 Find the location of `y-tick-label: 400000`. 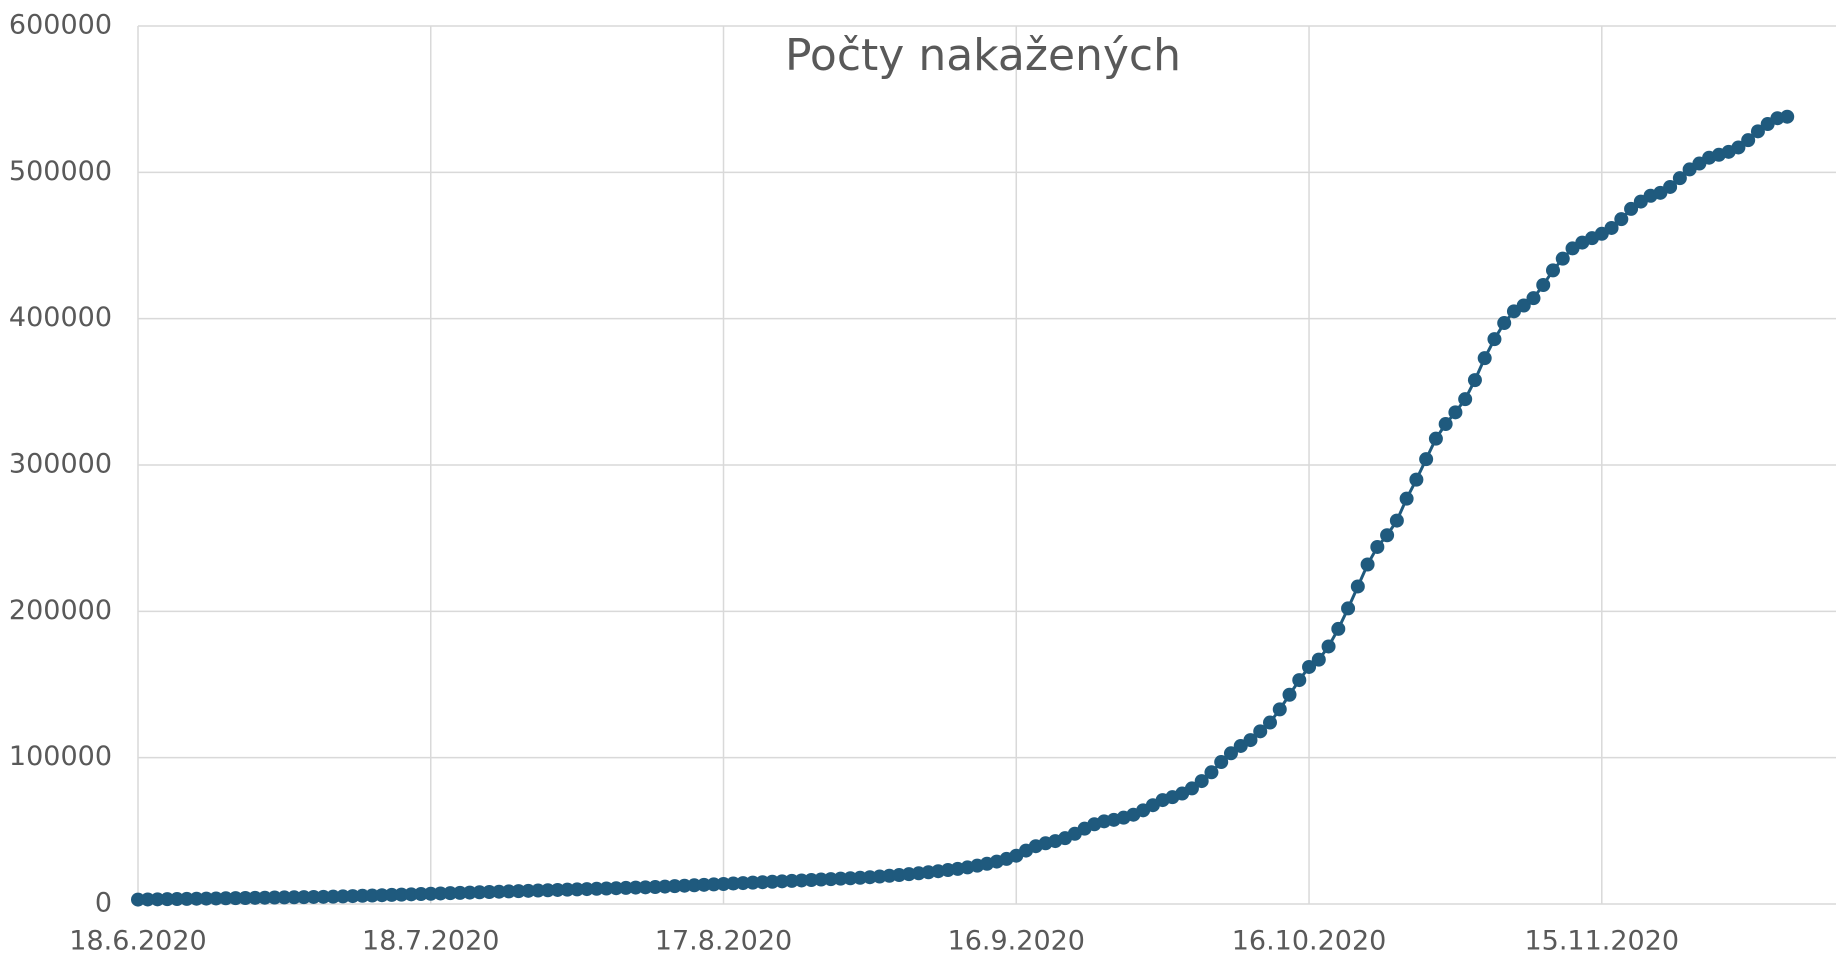

y-tick-label: 400000 is located at coordinates (60, 317).